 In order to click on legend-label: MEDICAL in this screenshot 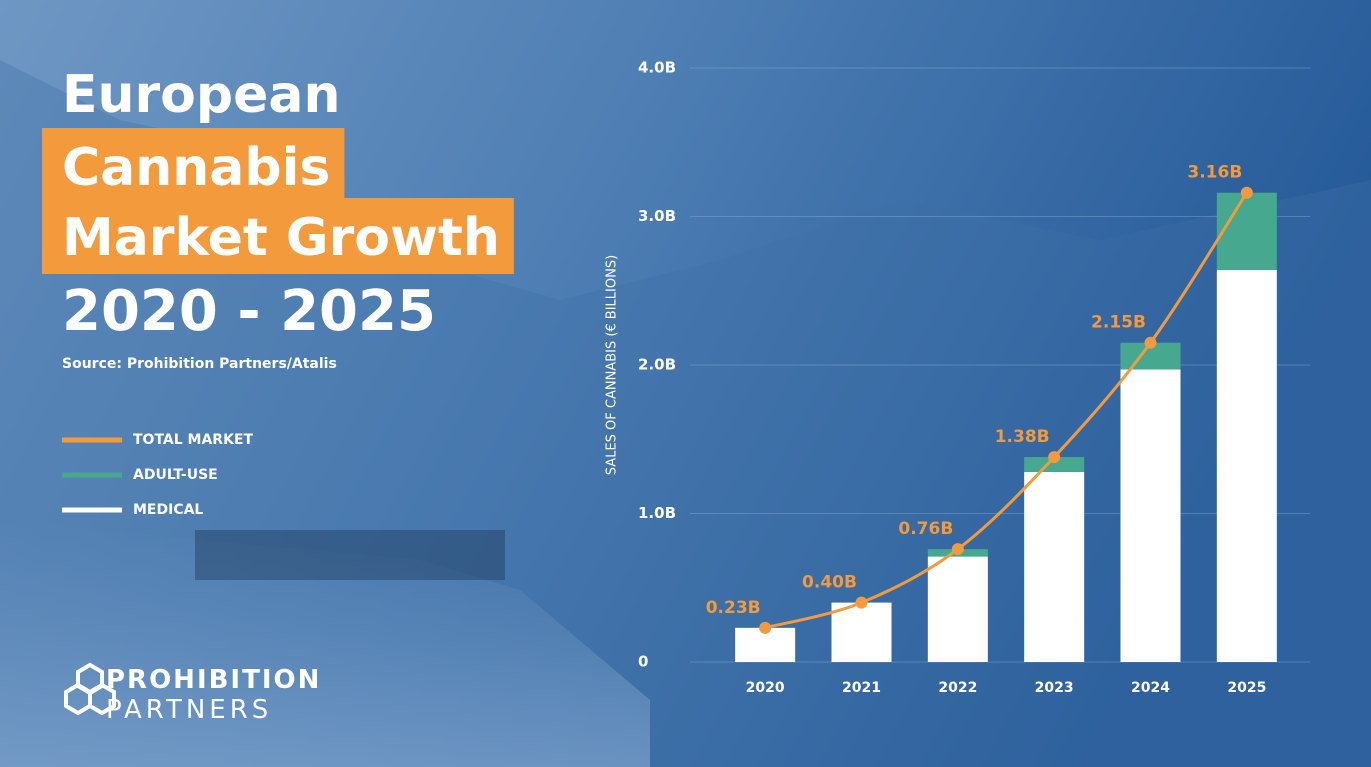, I will do `click(168, 510)`.